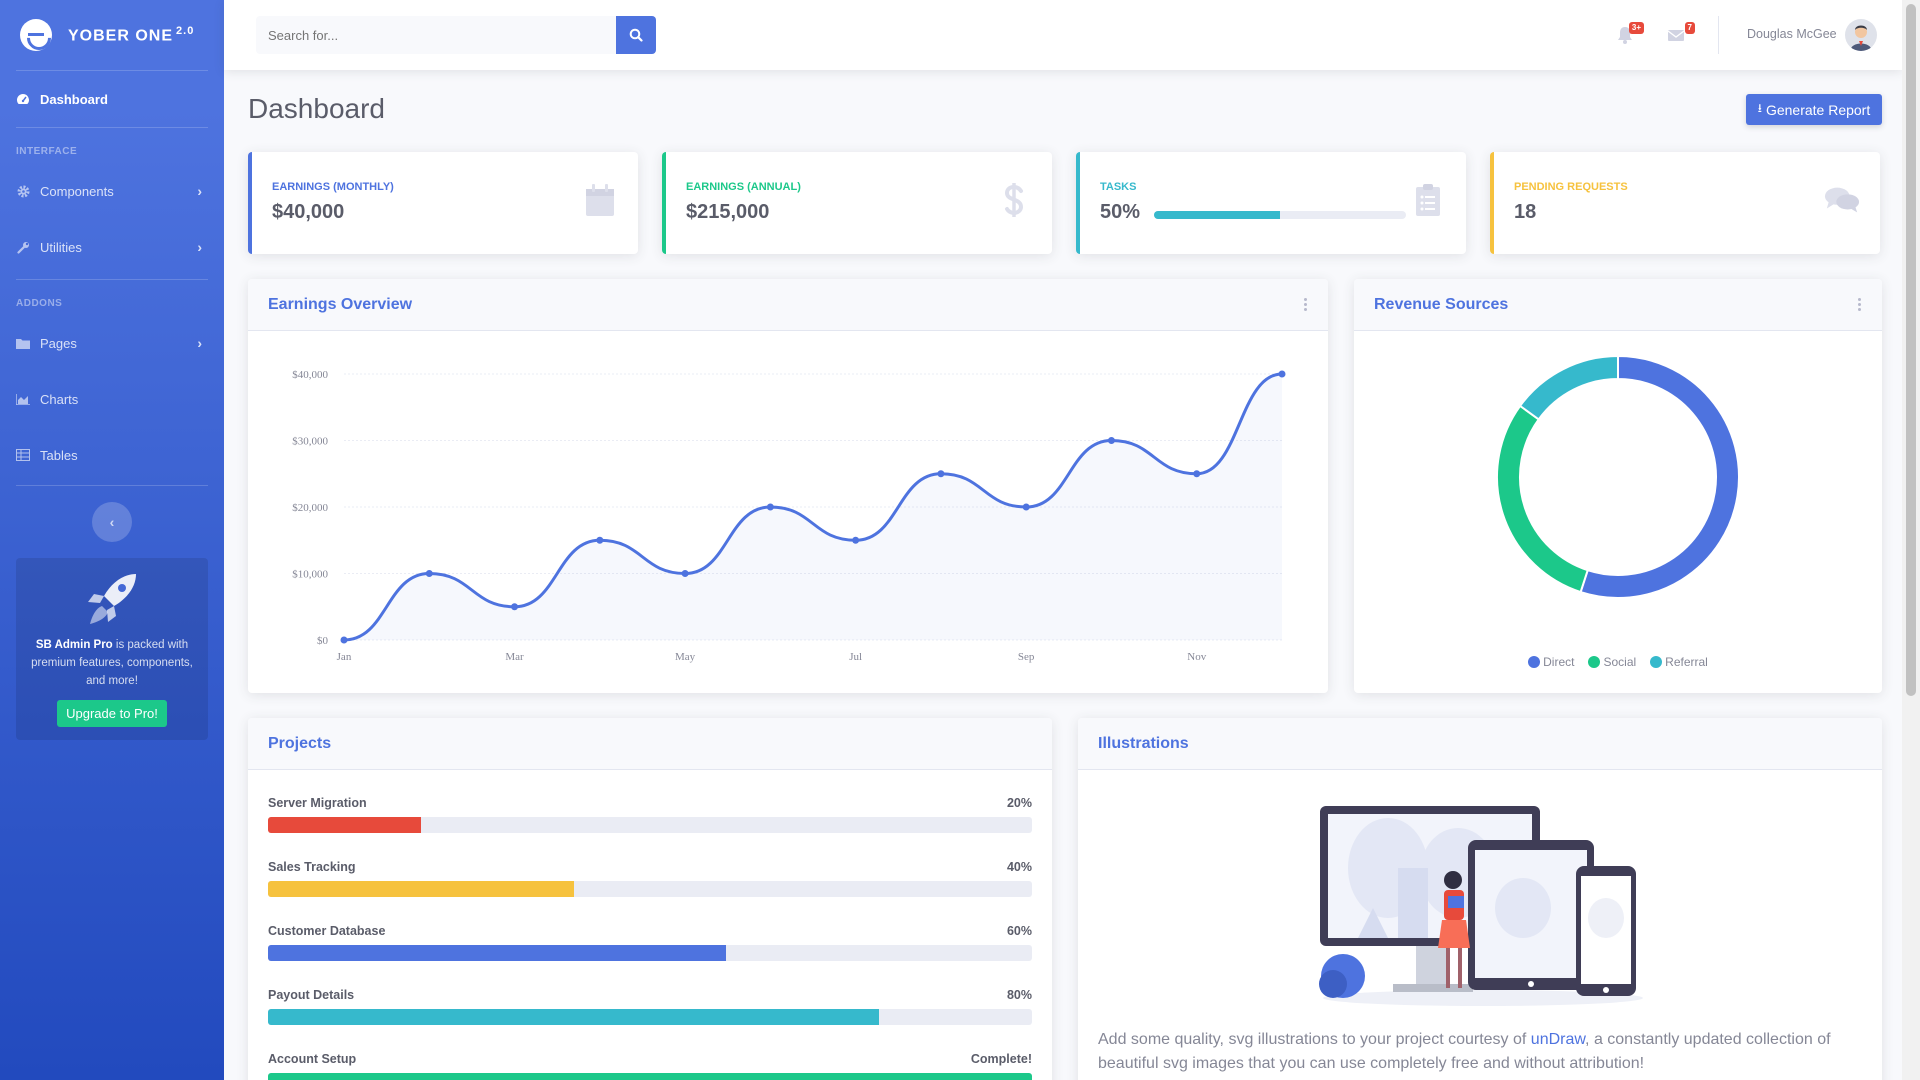 The height and width of the screenshot is (1080, 1920). What do you see at coordinates (650, 744) in the screenshot?
I see `card-header: Projects` at bounding box center [650, 744].